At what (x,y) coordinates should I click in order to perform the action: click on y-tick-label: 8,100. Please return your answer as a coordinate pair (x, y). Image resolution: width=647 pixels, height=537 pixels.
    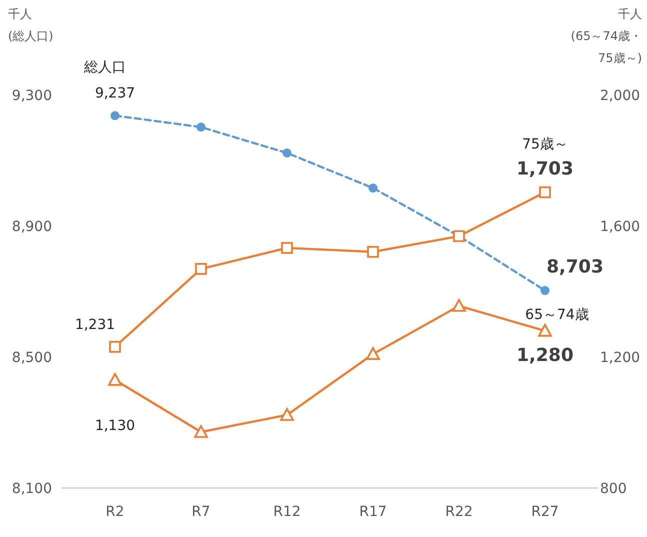
    Looking at the image, I should click on (32, 489).